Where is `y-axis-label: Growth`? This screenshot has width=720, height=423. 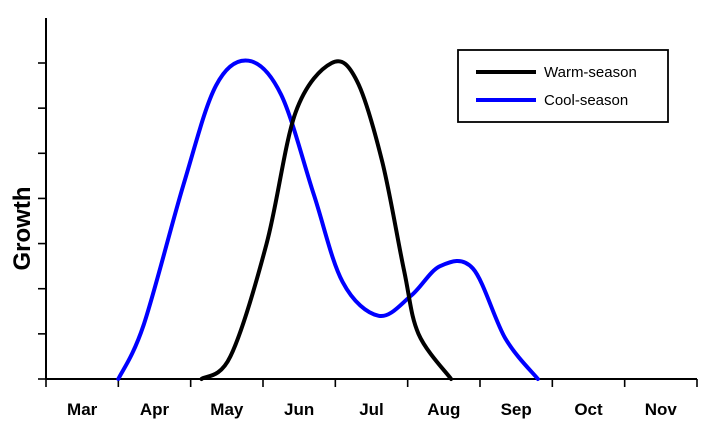 y-axis-label: Growth is located at coordinates (22, 229).